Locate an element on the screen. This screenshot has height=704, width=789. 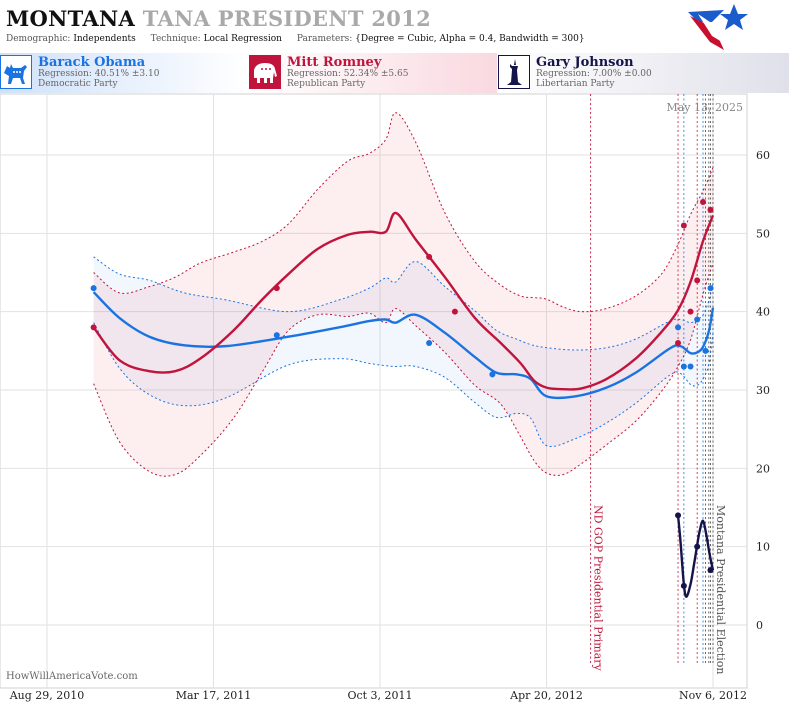
y-axis-ticks: 0 10 20 30 40 50 60 is located at coordinates (763, 390).